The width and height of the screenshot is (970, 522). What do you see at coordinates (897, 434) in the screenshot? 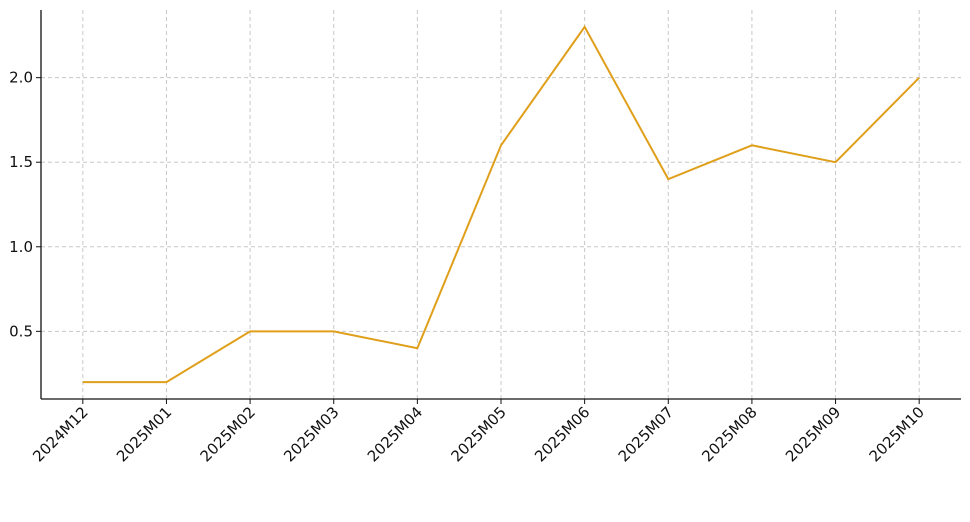
I see `x-tick-label: 2025M10` at bounding box center [897, 434].